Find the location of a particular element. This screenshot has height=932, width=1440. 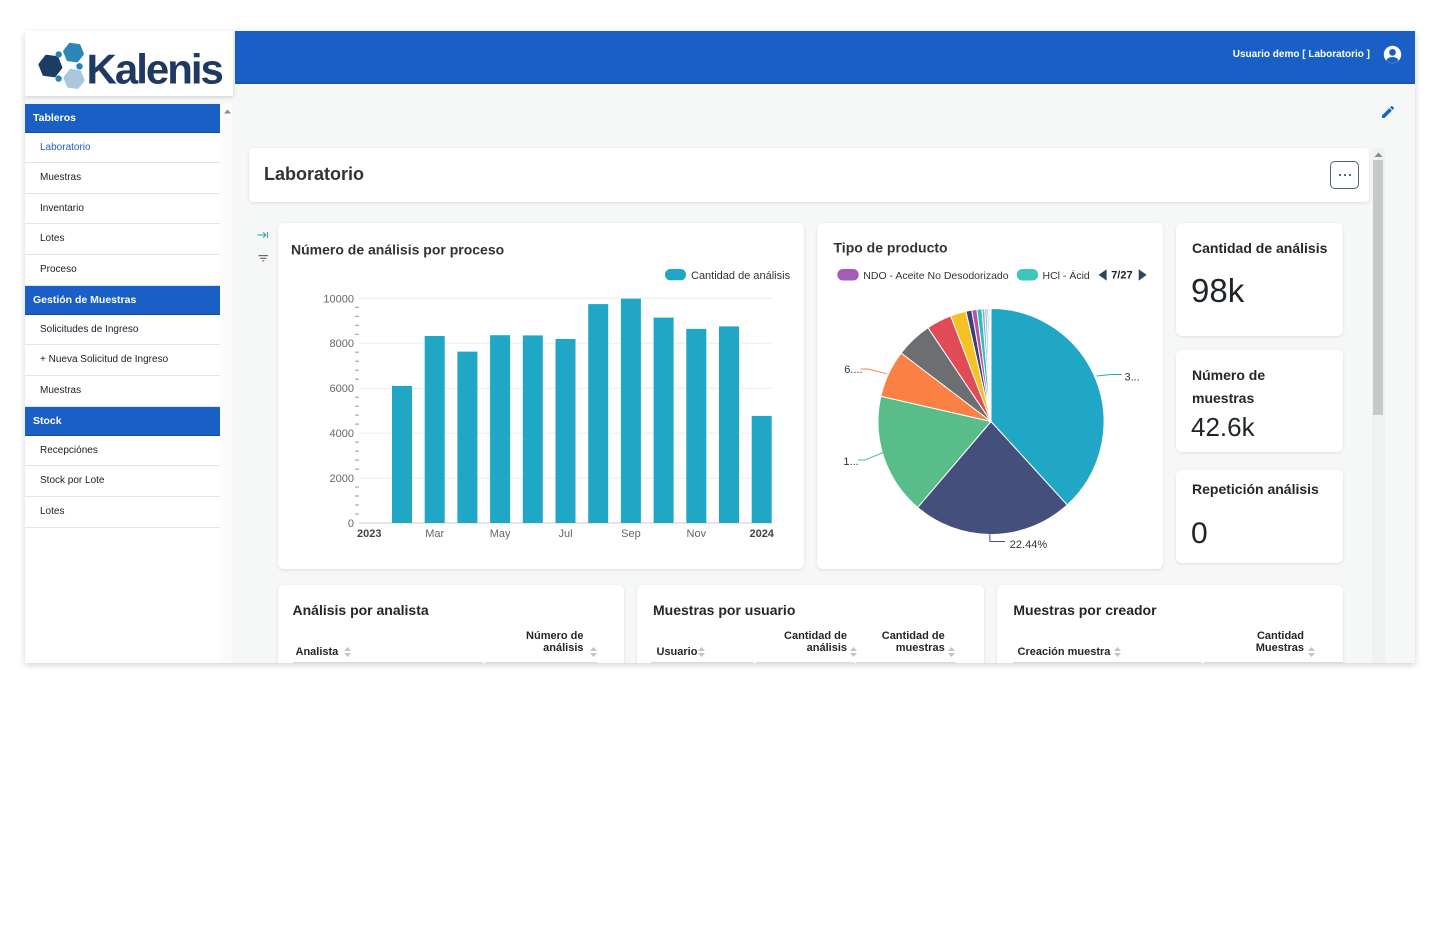

svg-text: Sep is located at coordinates (631, 534).